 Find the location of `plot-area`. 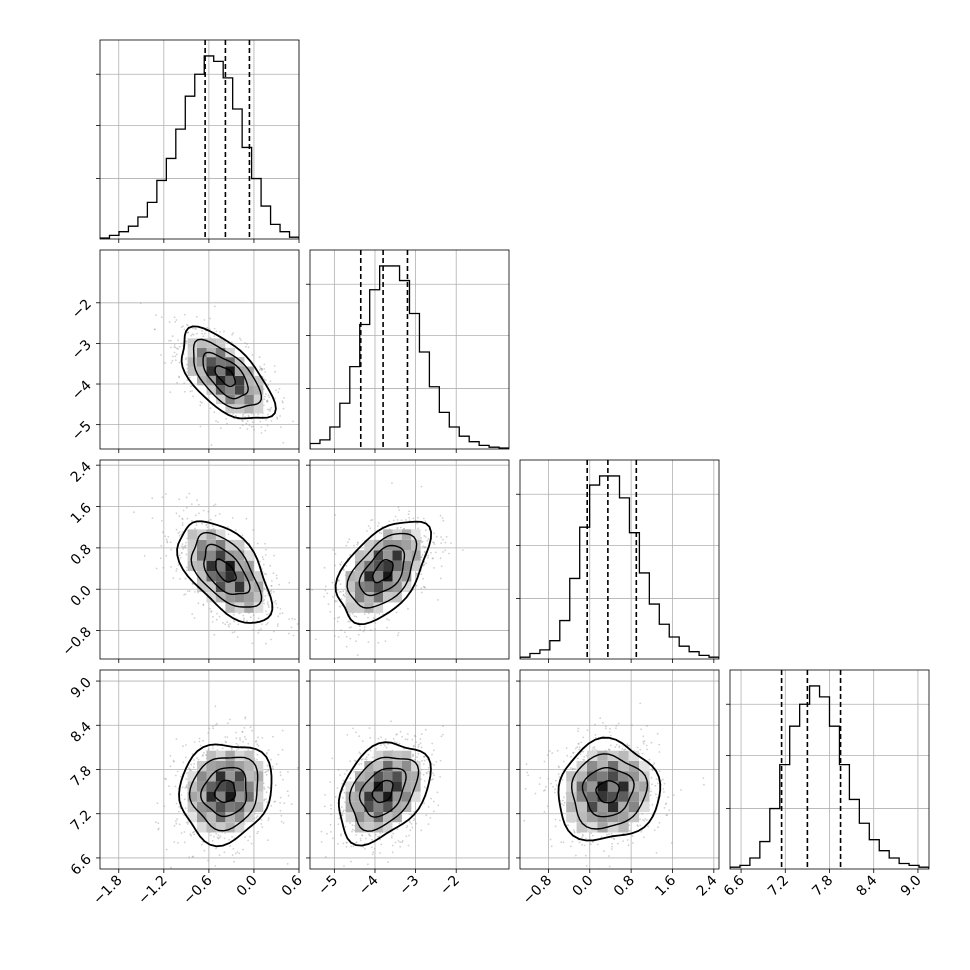

plot-area is located at coordinates (829, 769).